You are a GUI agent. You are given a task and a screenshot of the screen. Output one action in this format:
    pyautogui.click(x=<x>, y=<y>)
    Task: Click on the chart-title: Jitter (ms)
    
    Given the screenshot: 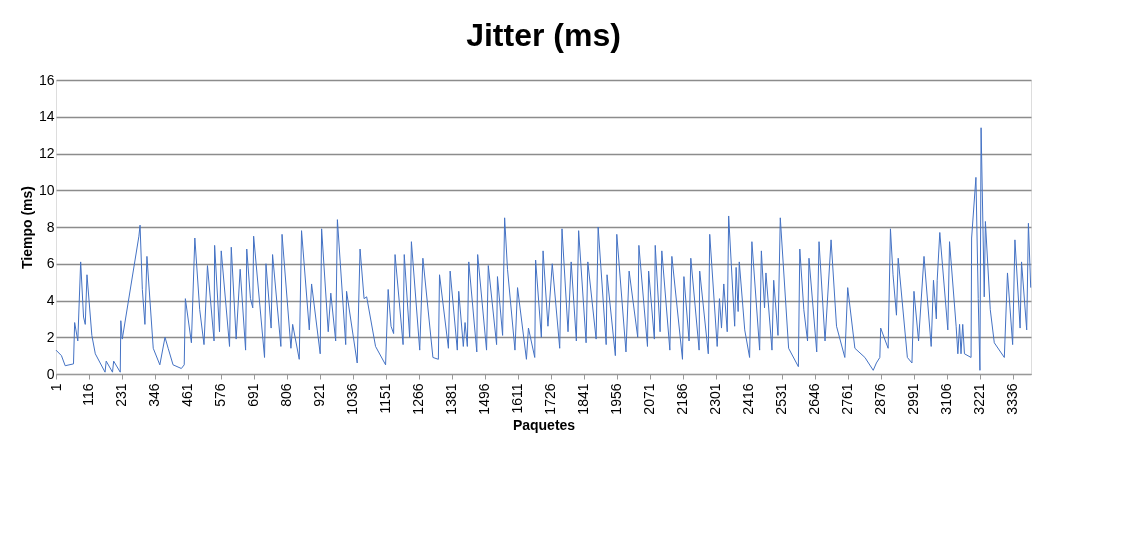 What is the action you would take?
    pyautogui.click(x=543, y=35)
    